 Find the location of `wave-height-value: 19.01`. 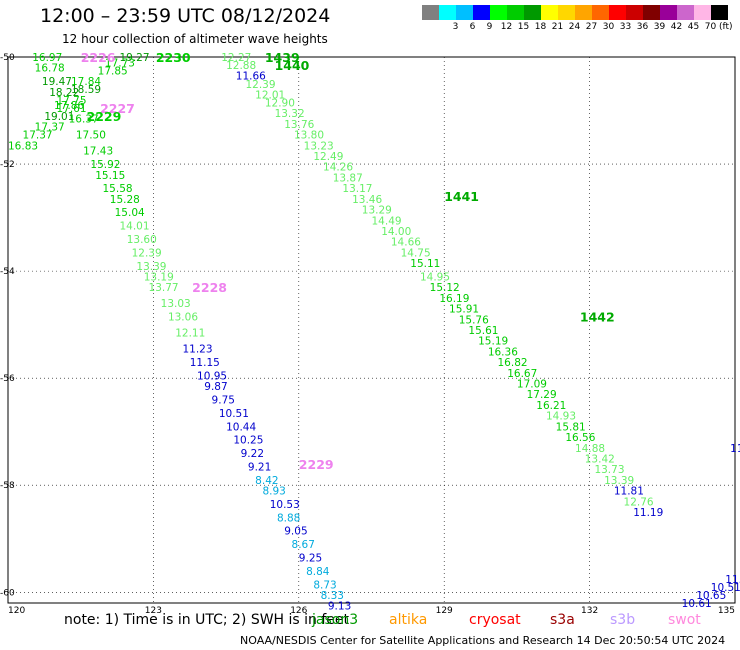

wave-height-value: 19.01 is located at coordinates (59, 117).